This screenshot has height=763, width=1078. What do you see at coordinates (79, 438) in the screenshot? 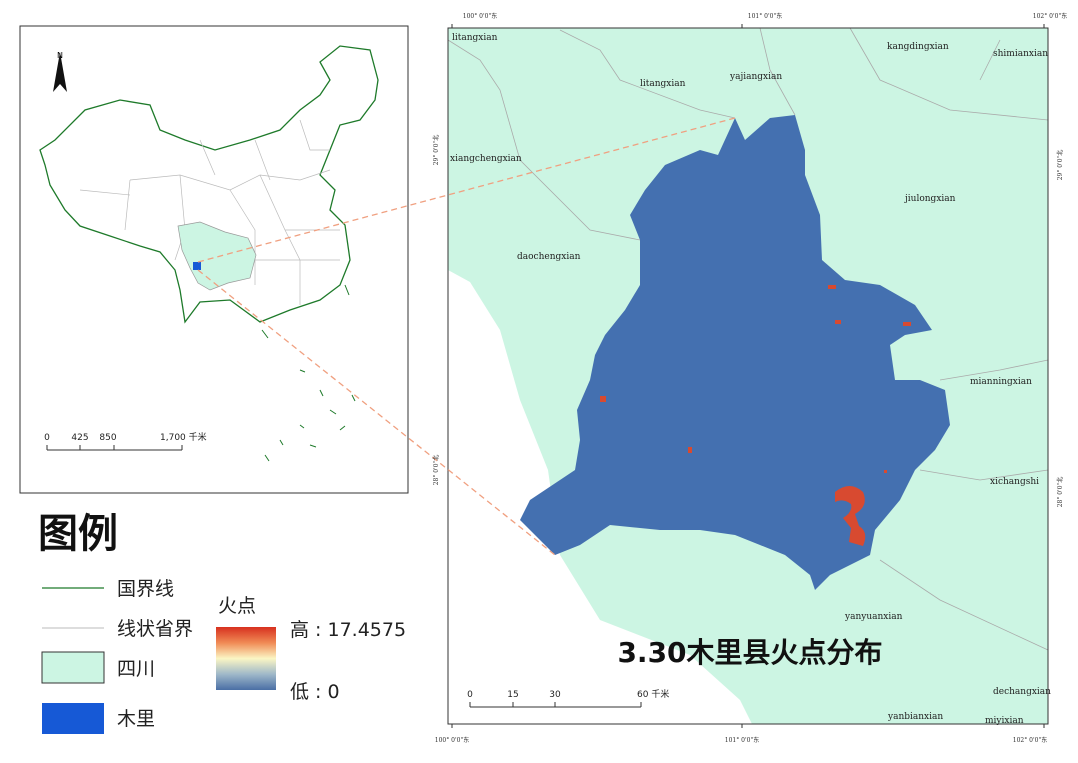
I see `scale-label: 425` at bounding box center [79, 438].